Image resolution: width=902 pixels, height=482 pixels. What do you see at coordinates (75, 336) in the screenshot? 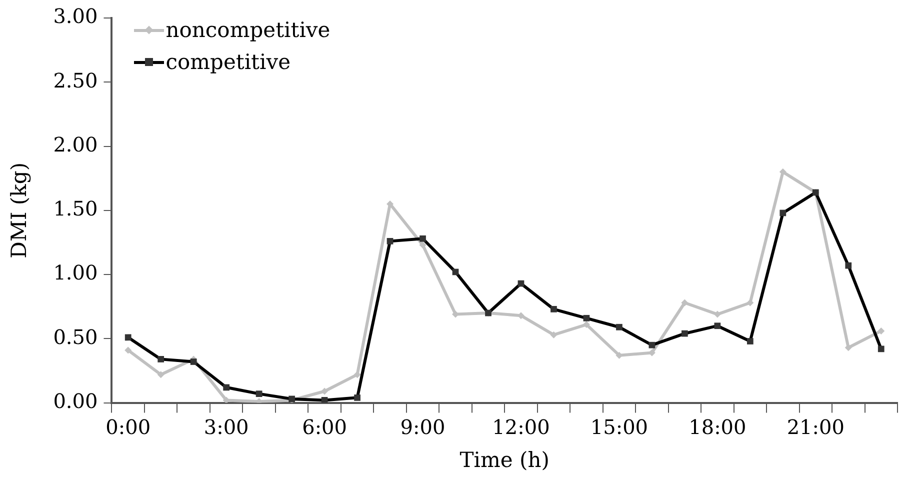
I see `y-tick-label: 0.50` at bounding box center [75, 336].